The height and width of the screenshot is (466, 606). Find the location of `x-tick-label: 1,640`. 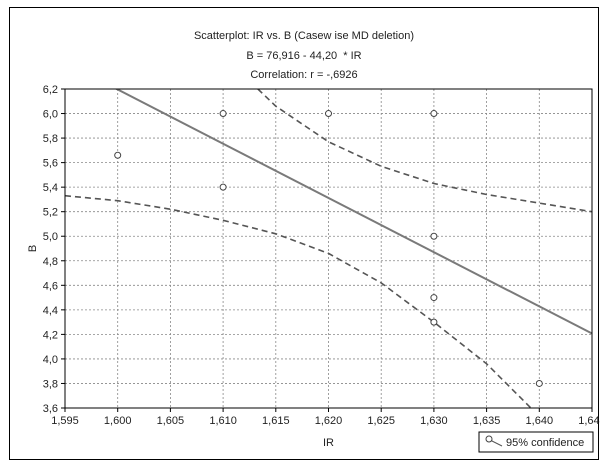

x-tick-label: 1,640 is located at coordinates (540, 421).